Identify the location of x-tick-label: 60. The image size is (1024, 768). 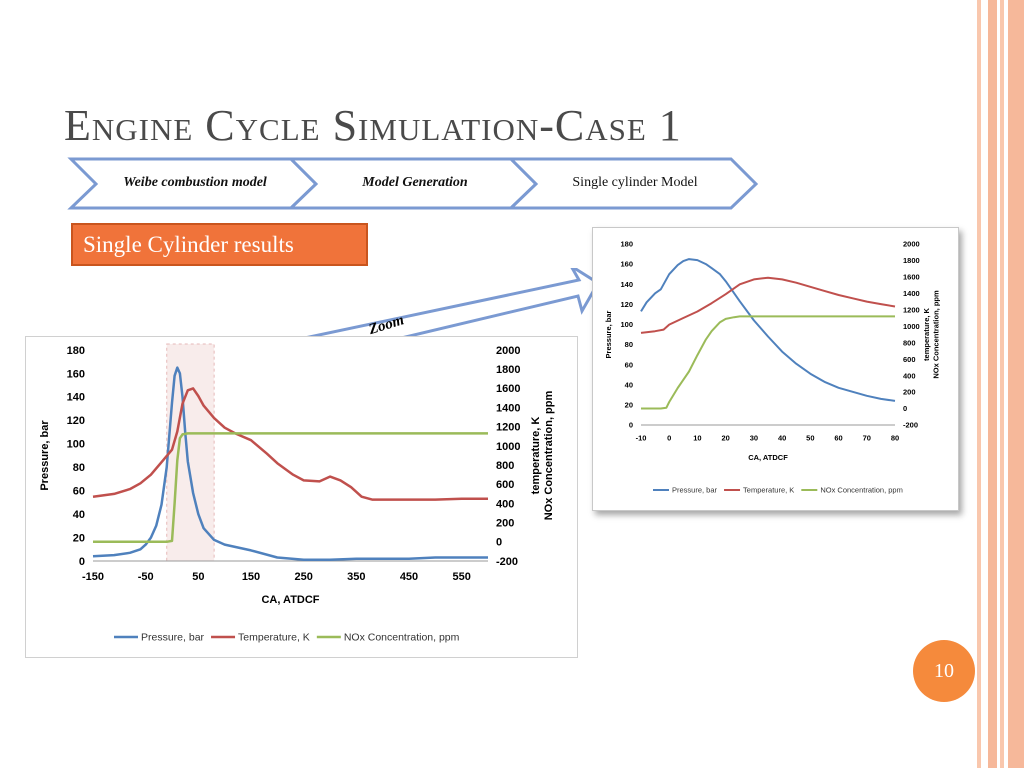
(838, 438).